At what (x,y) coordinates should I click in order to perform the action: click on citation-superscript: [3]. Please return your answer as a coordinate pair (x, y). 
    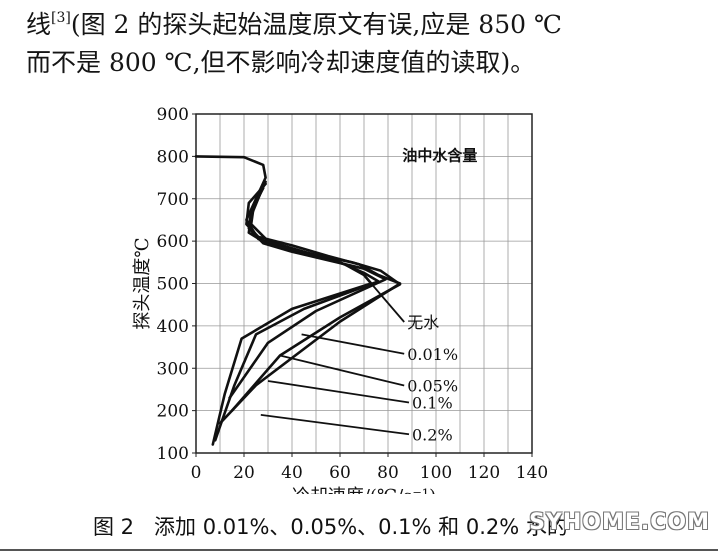
    Looking at the image, I should click on (61, 18).